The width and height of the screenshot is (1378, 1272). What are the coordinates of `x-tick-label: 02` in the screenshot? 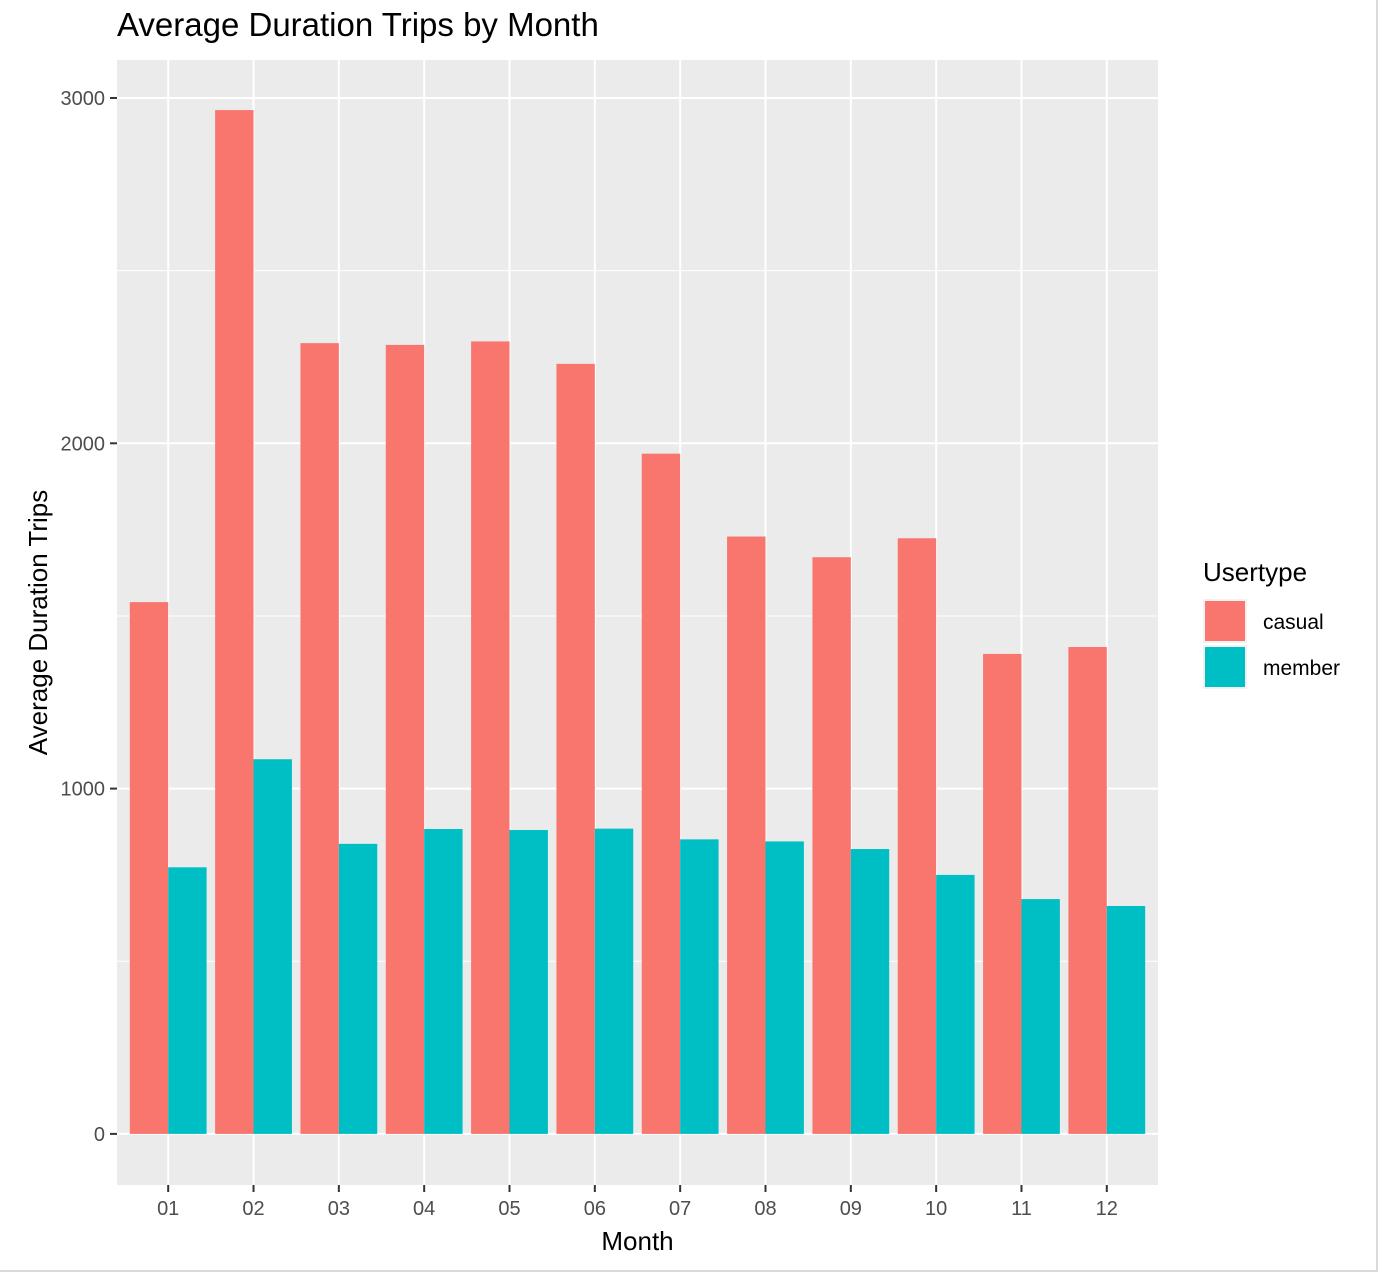 It's located at (253, 1209).